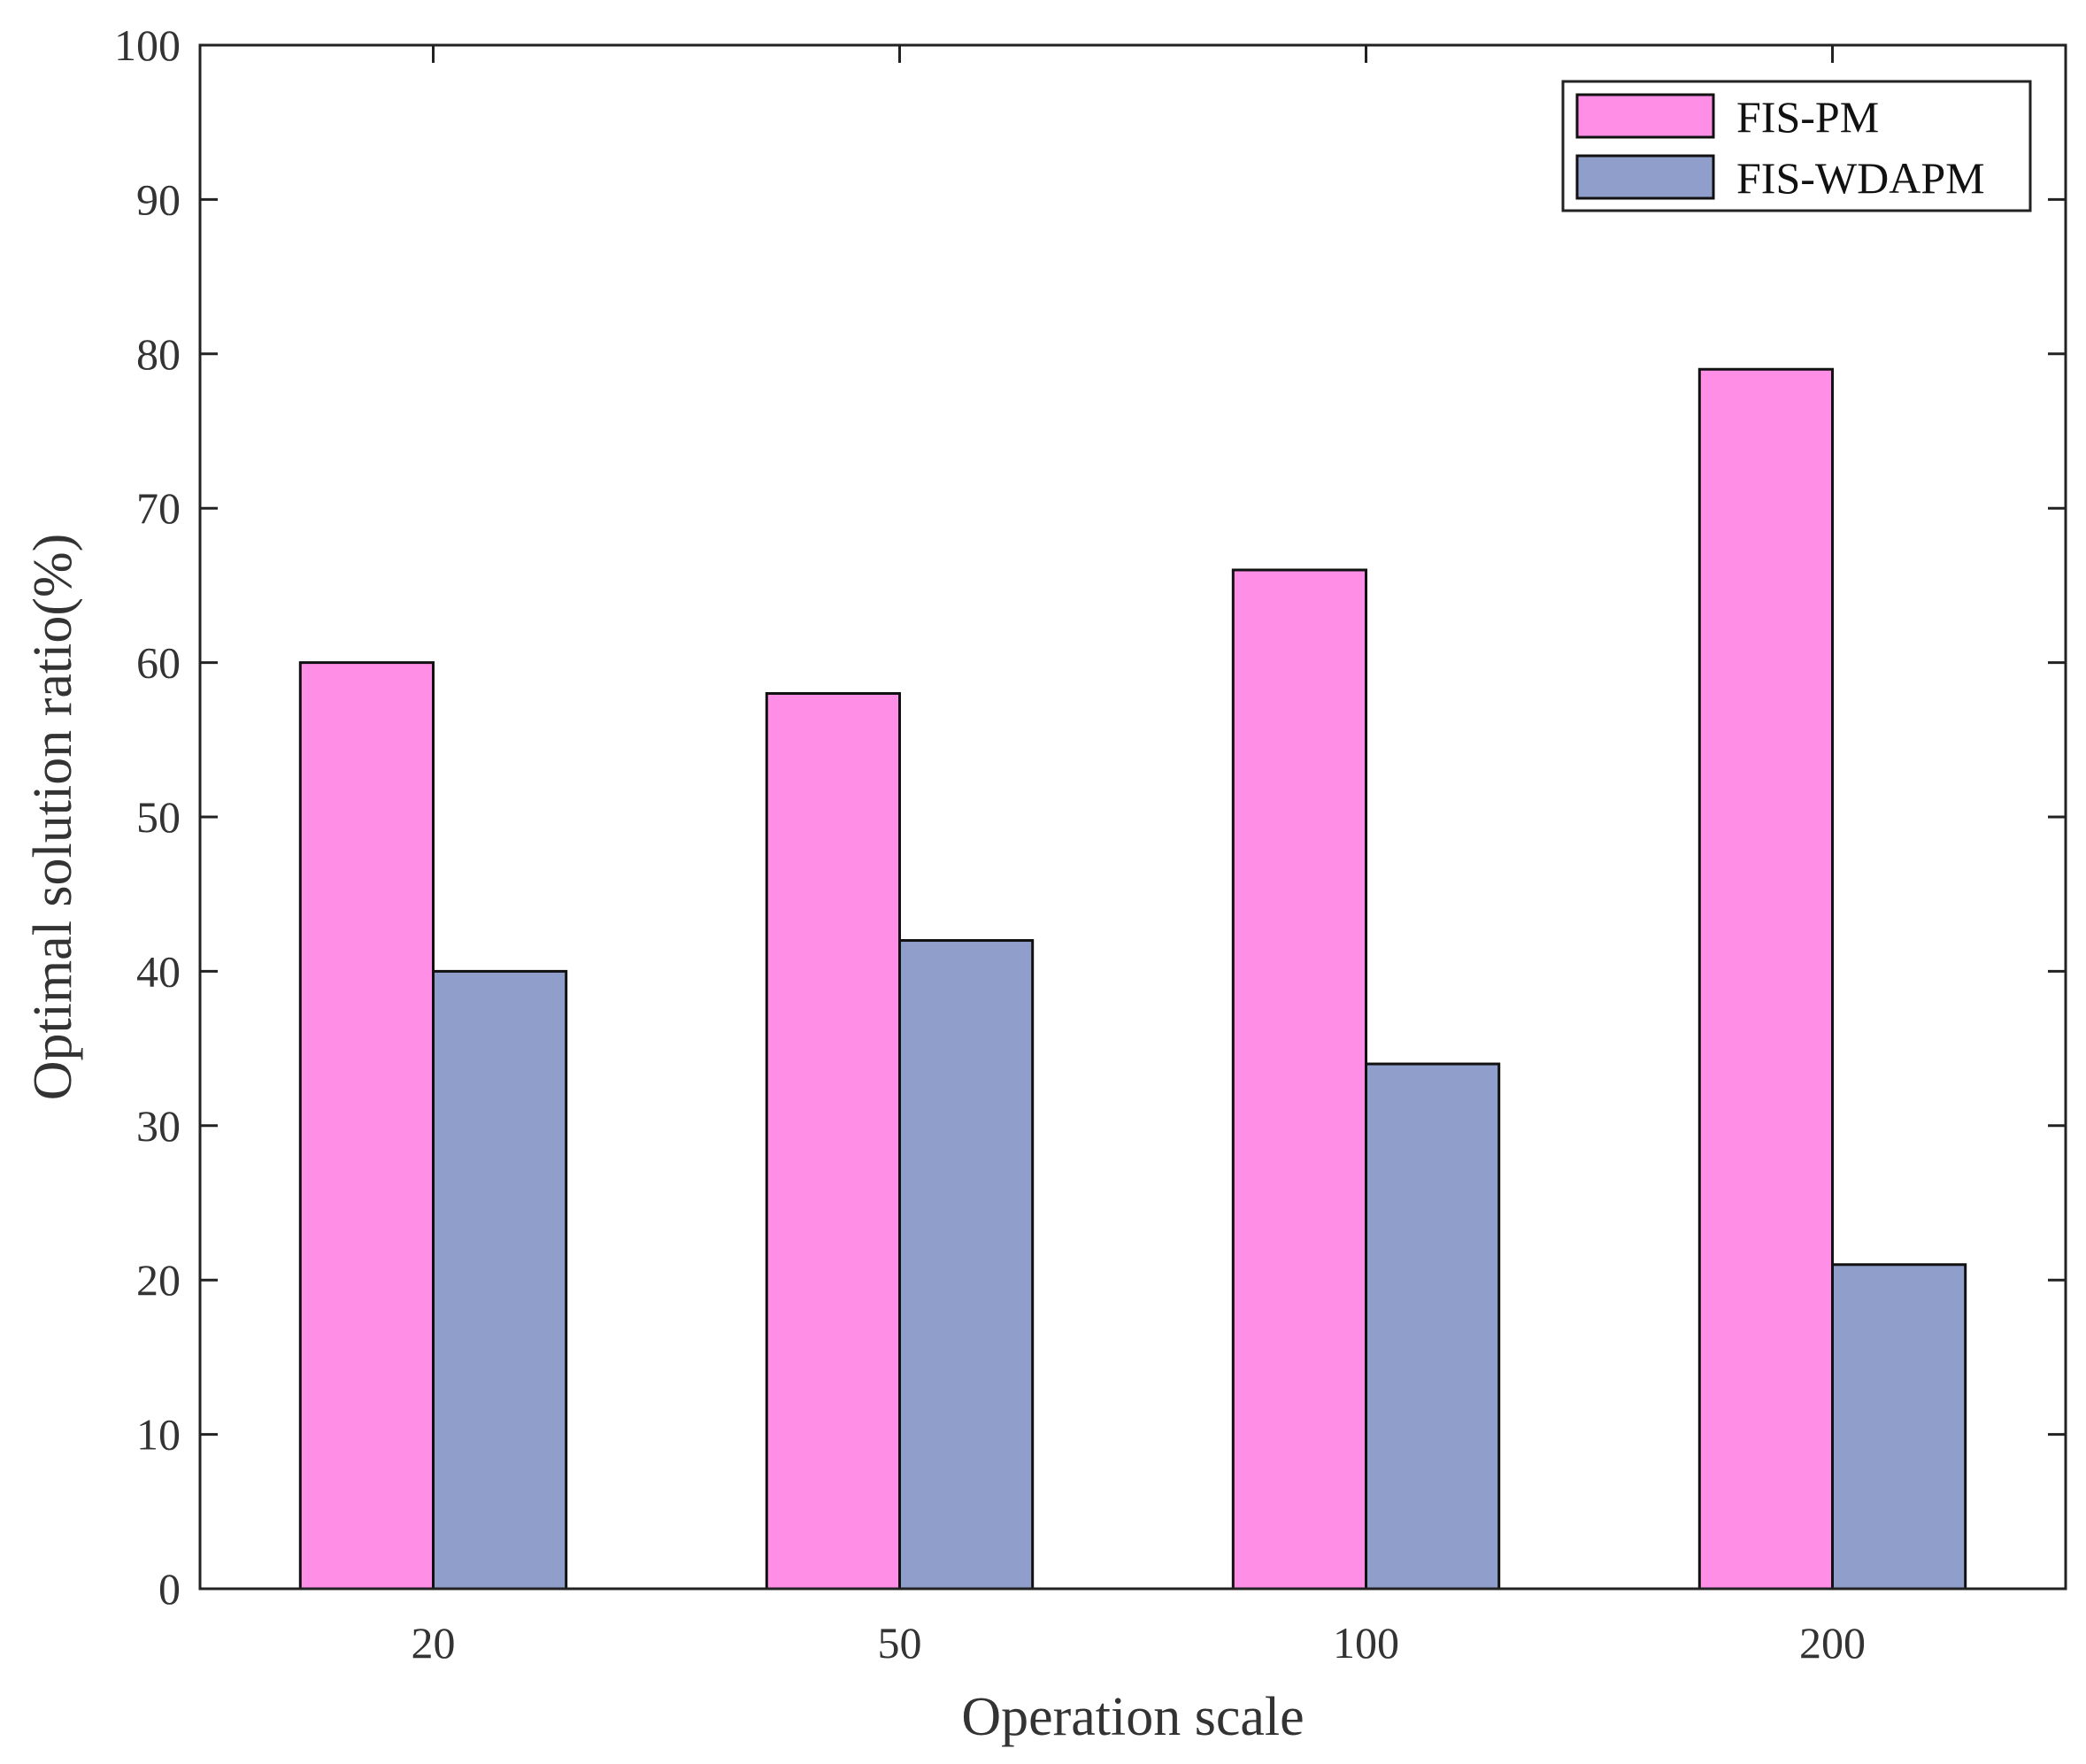 This screenshot has height=1764, width=2086. Describe the element at coordinates (1796, 146) in the screenshot. I see `legend: FIS-PM FIS-WDAPM` at that location.